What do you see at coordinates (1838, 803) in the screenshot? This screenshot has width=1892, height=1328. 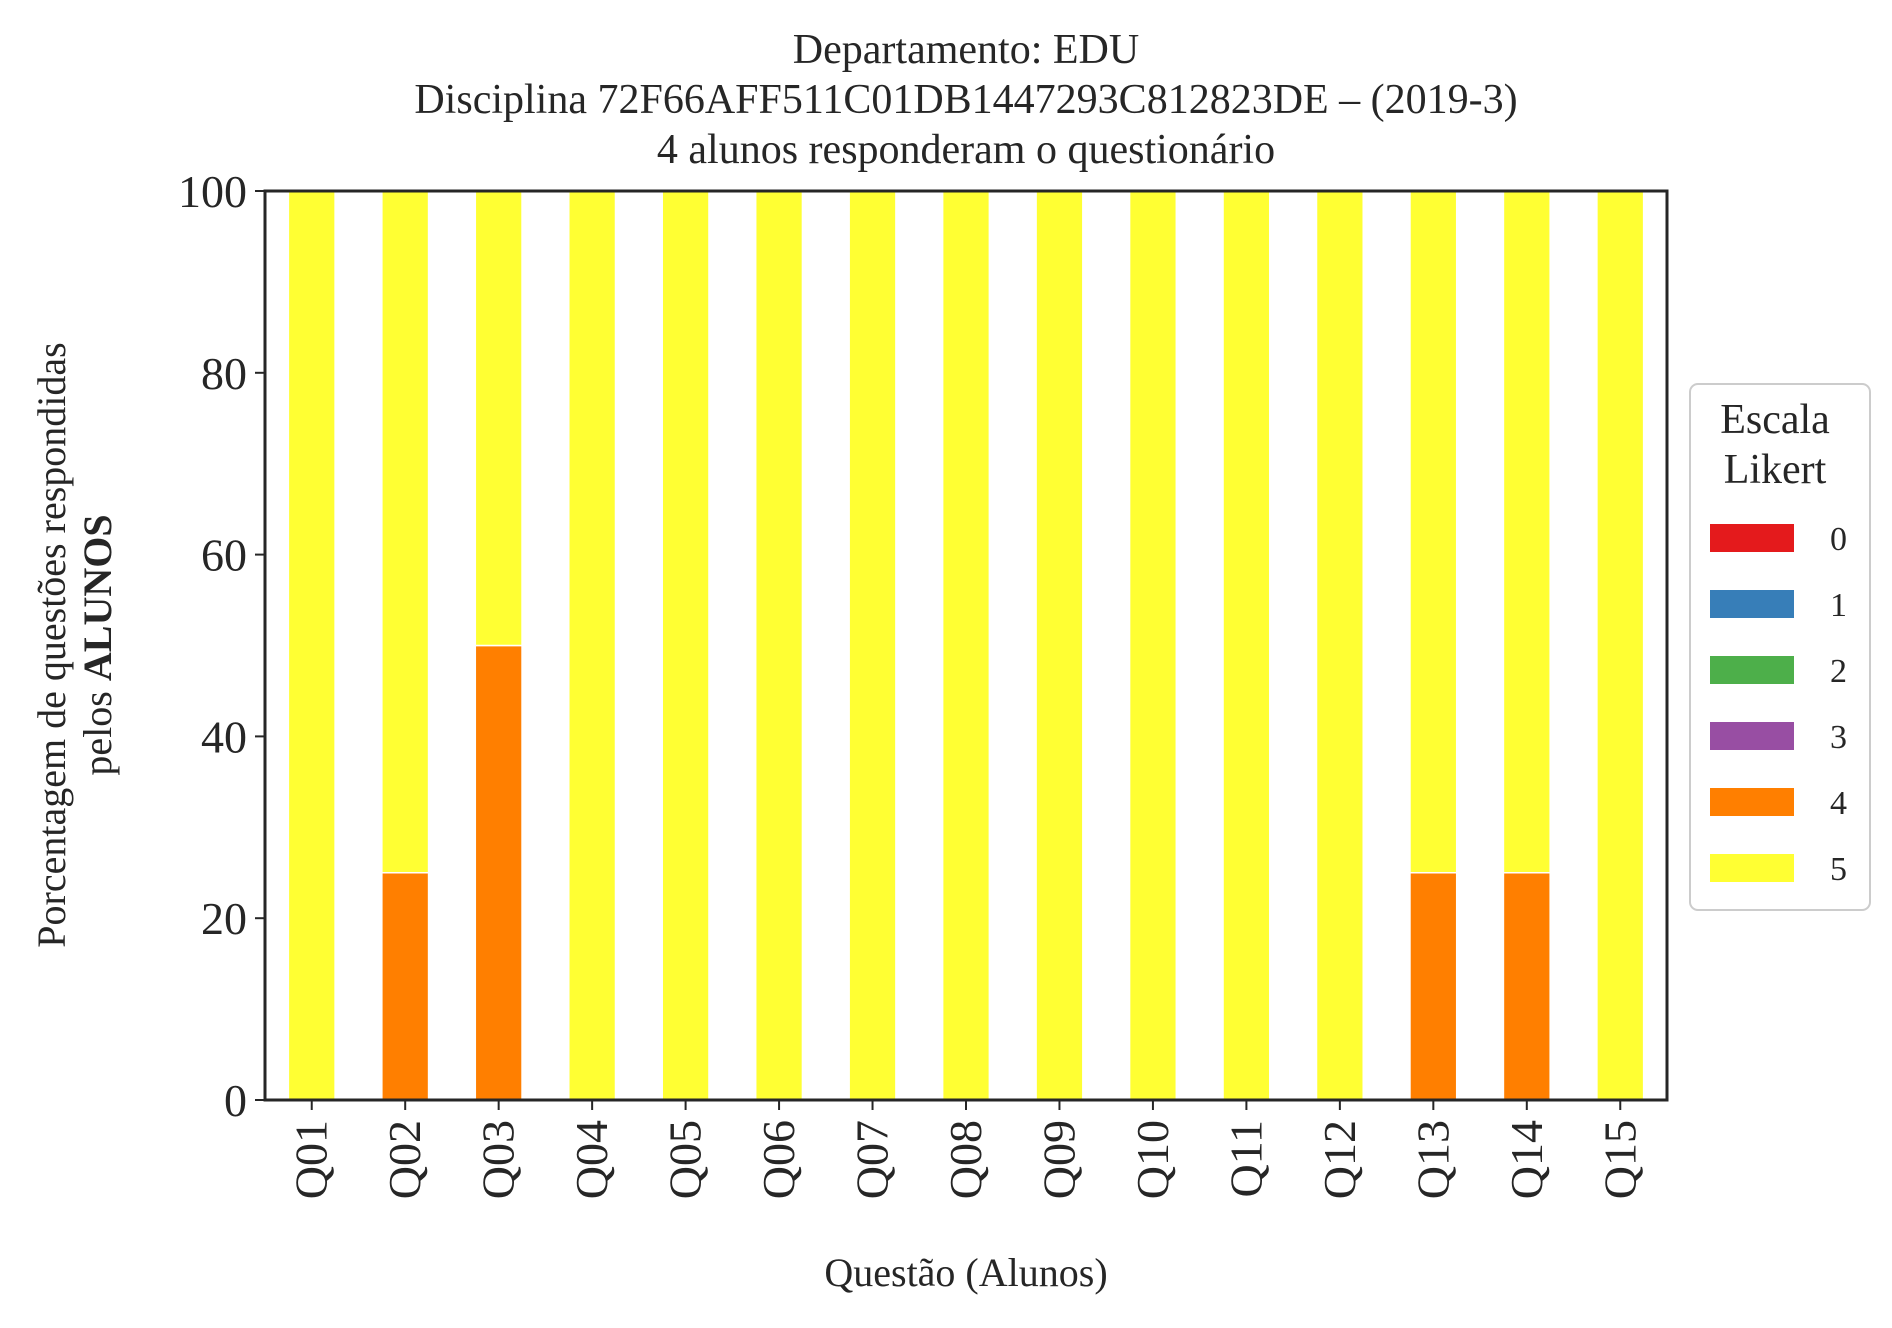 I see `legend-label-4: 4` at bounding box center [1838, 803].